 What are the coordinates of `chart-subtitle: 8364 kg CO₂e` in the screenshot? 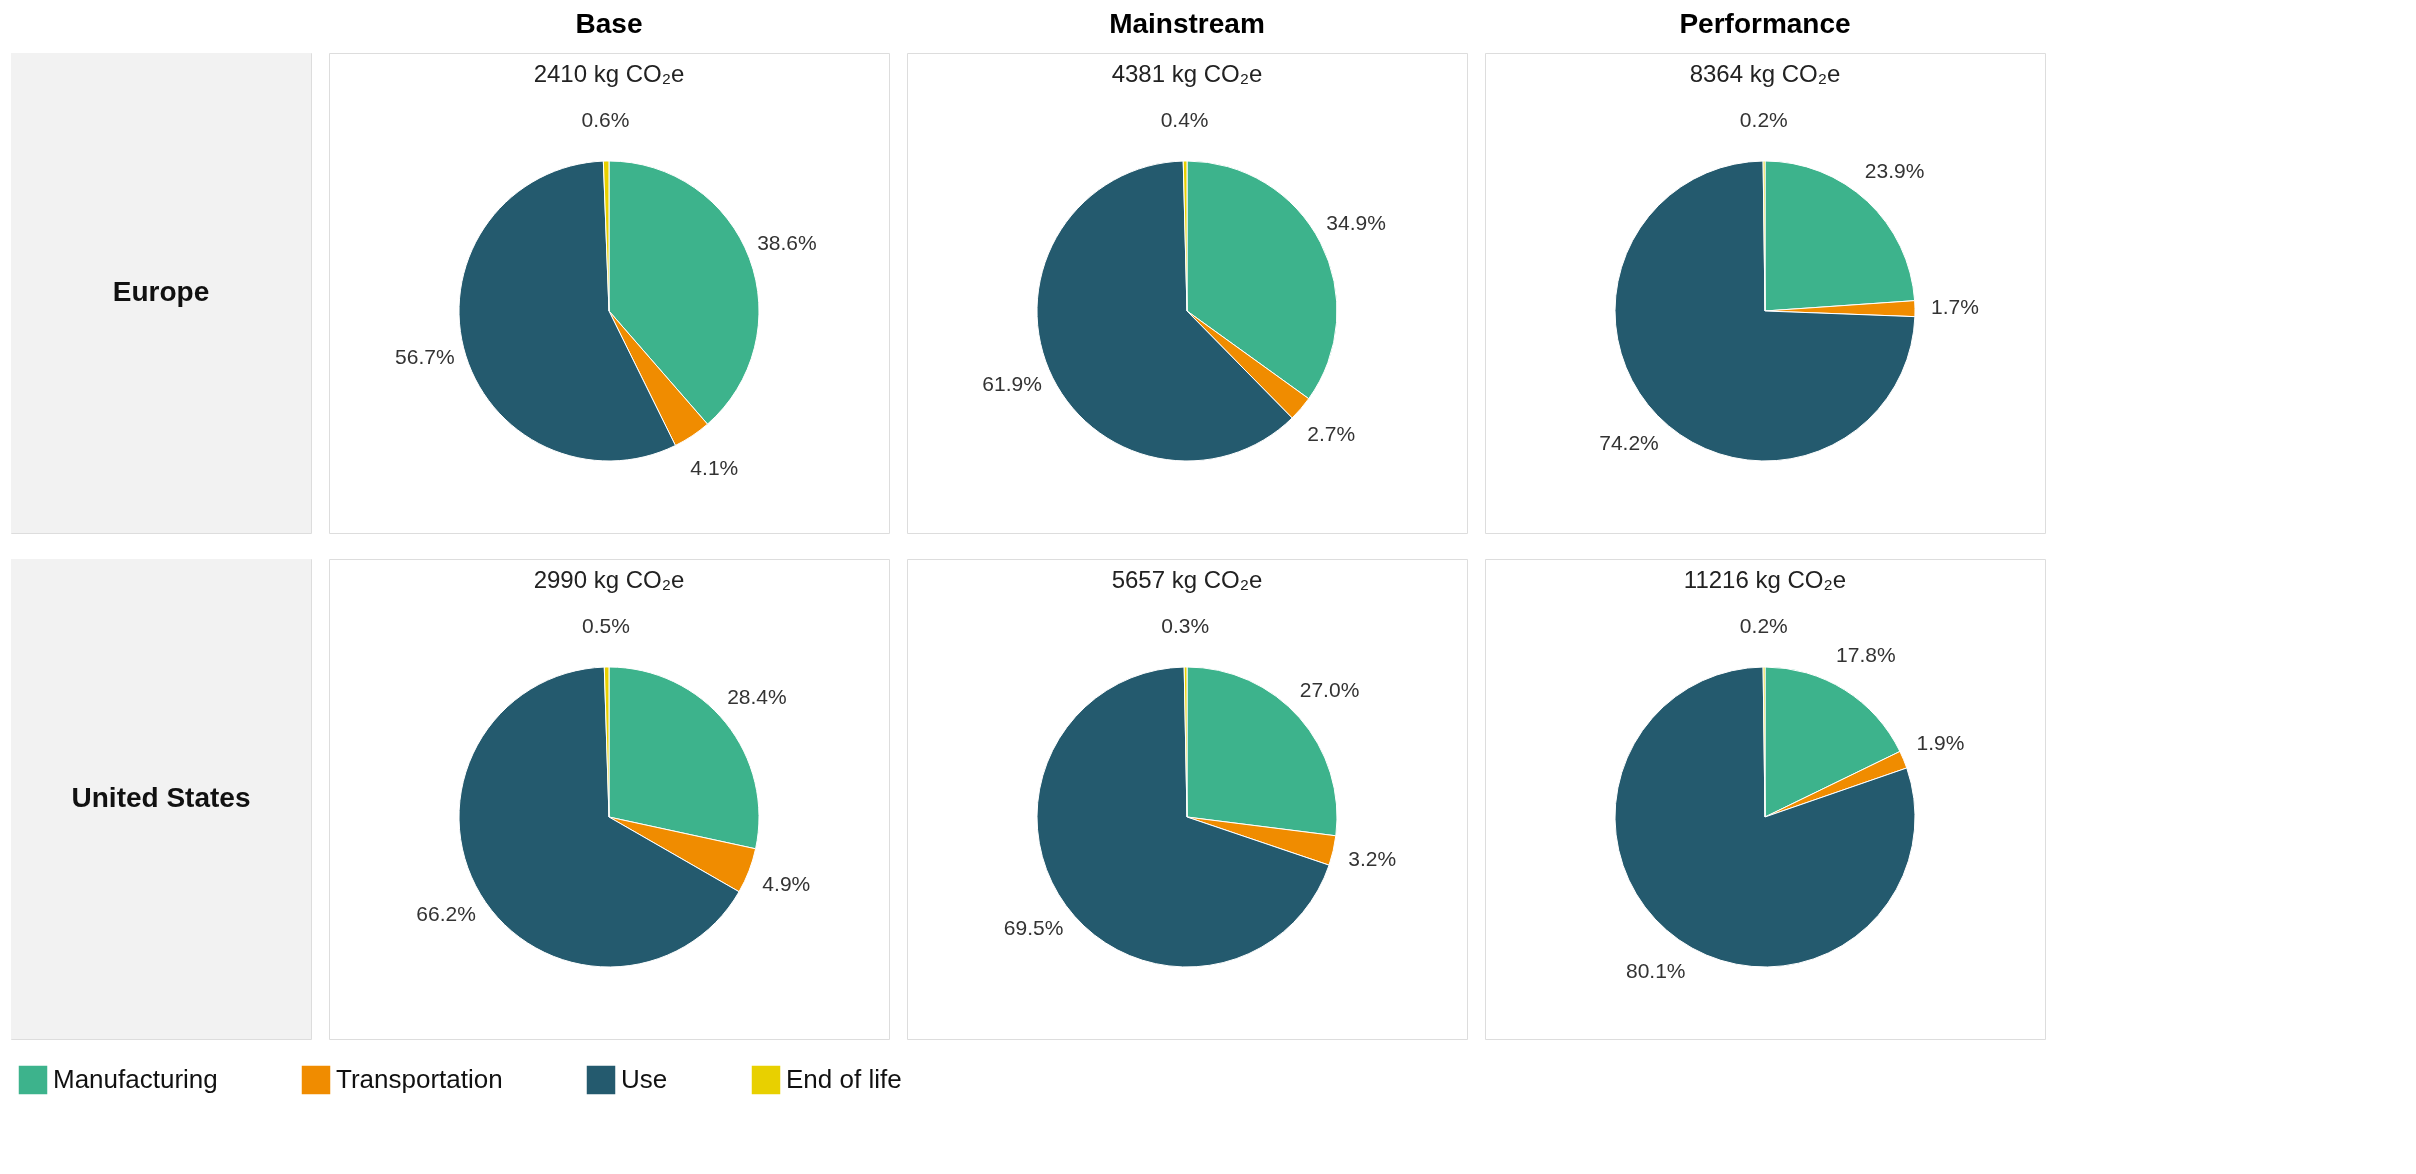 It's located at (1765, 73).